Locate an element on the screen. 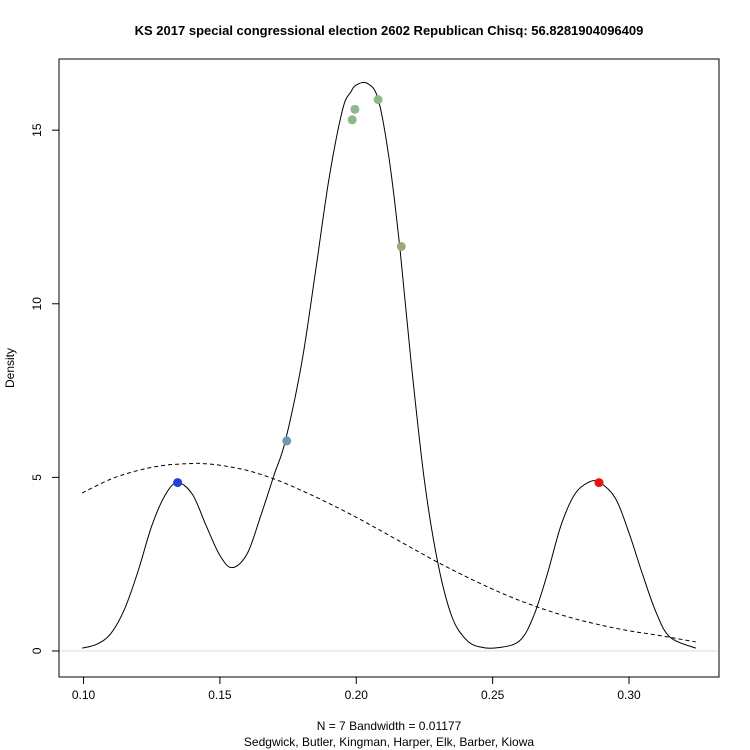  y-axis-label: Density is located at coordinates (10, 368).